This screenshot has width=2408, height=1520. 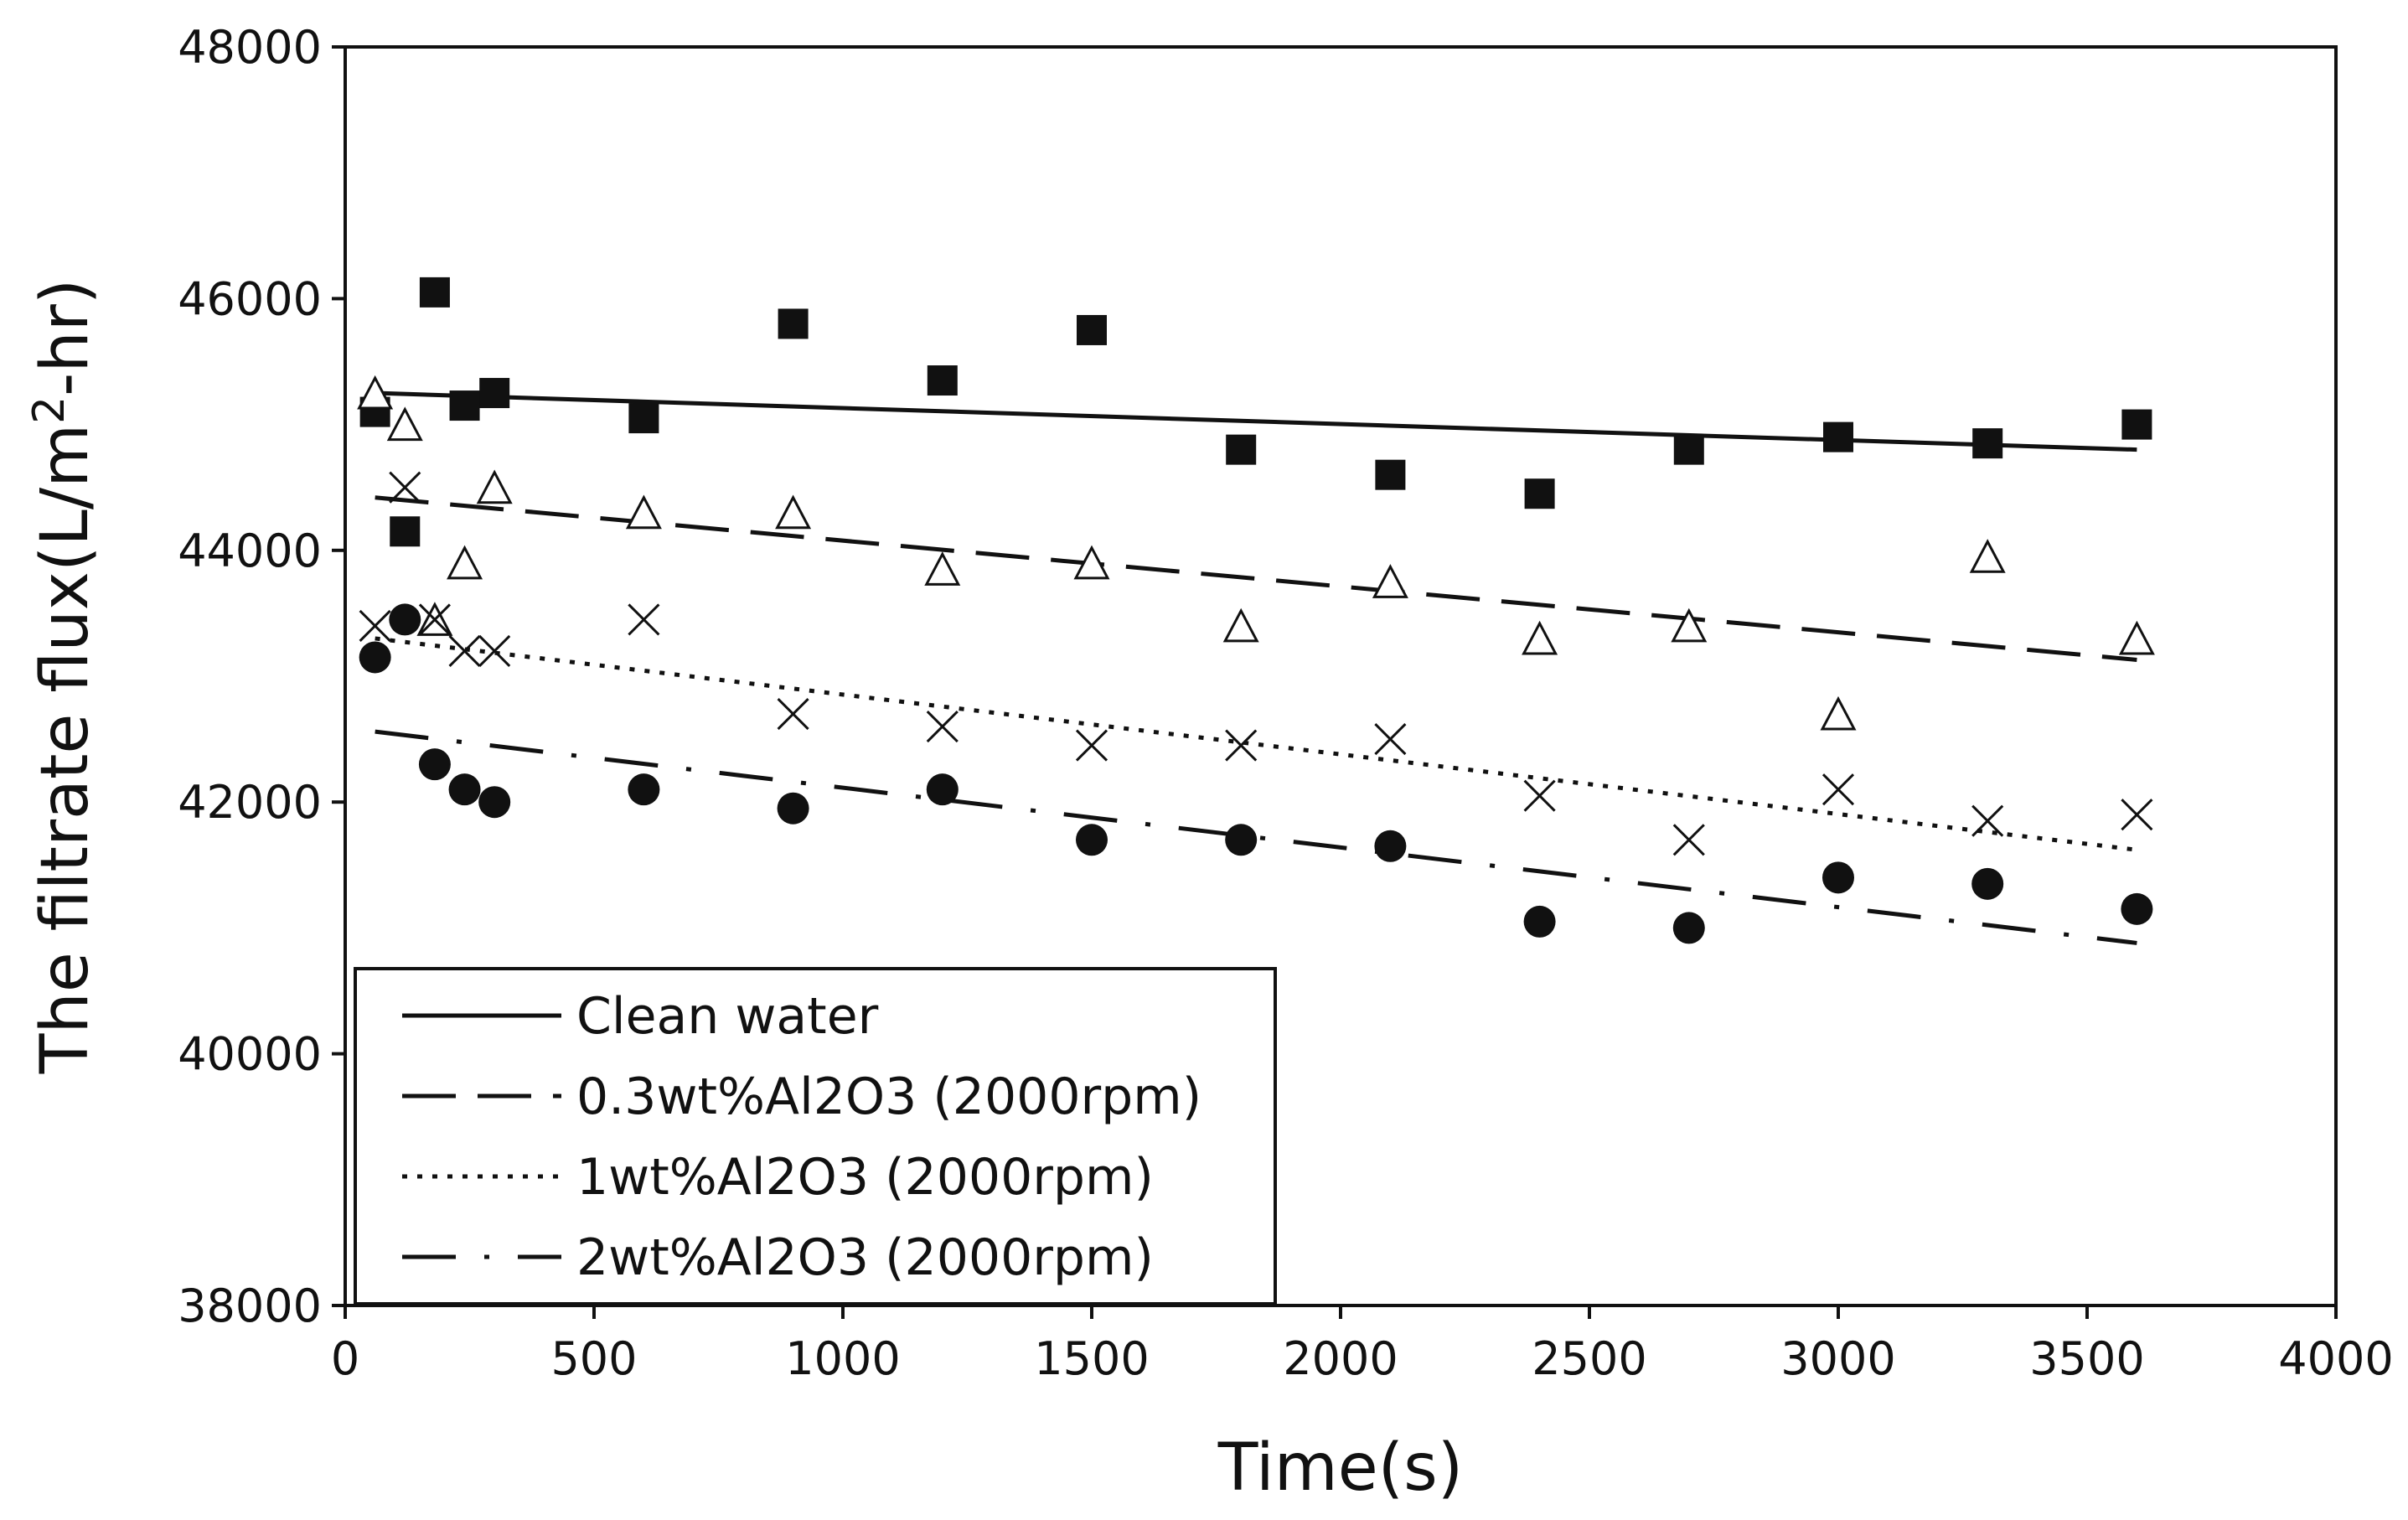 I want to click on y-tick-label: 48000, so click(x=250, y=47).